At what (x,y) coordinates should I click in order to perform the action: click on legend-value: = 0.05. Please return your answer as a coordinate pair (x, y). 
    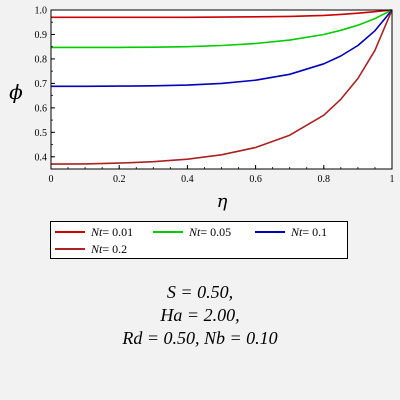
    Looking at the image, I should click on (216, 231).